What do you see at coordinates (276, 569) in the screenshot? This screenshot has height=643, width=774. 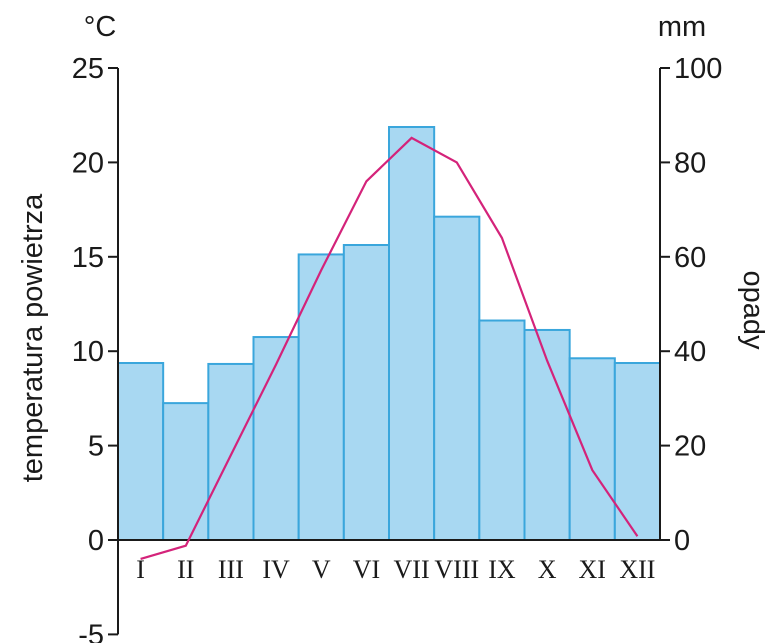 I see `month-label-IV: IV` at bounding box center [276, 569].